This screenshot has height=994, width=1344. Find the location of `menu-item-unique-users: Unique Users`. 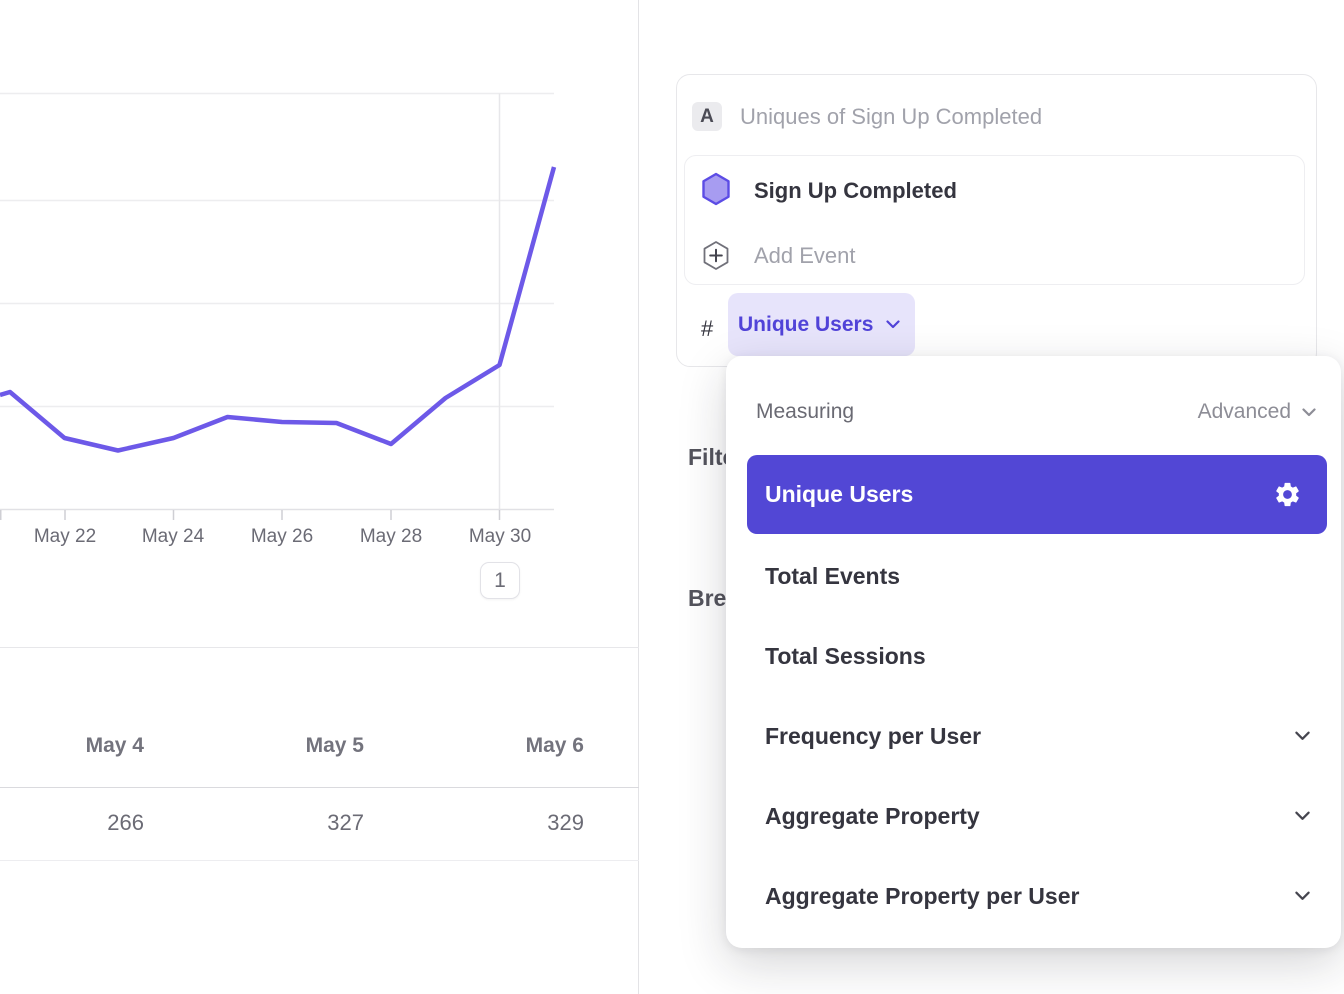

menu-item-unique-users: Unique Users is located at coordinates (1037, 494).